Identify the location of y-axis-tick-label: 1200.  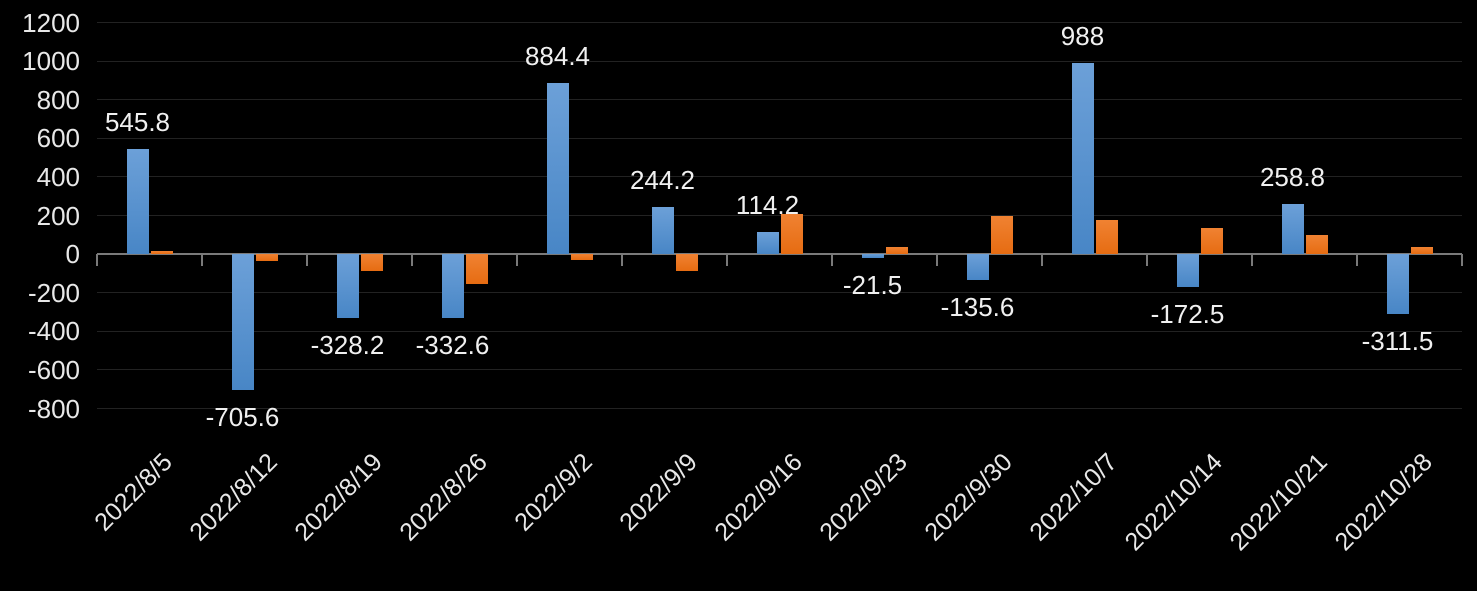
(51, 22).